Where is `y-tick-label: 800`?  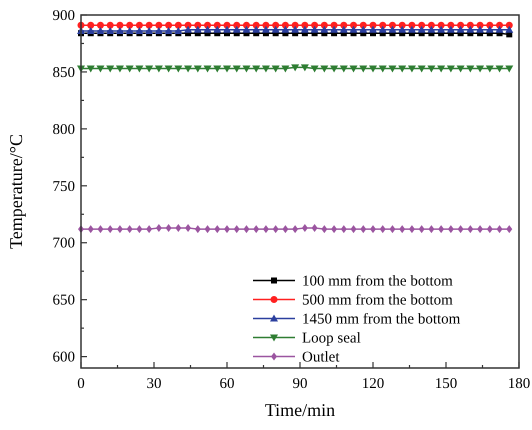 y-tick-label: 800 is located at coordinates (63, 130).